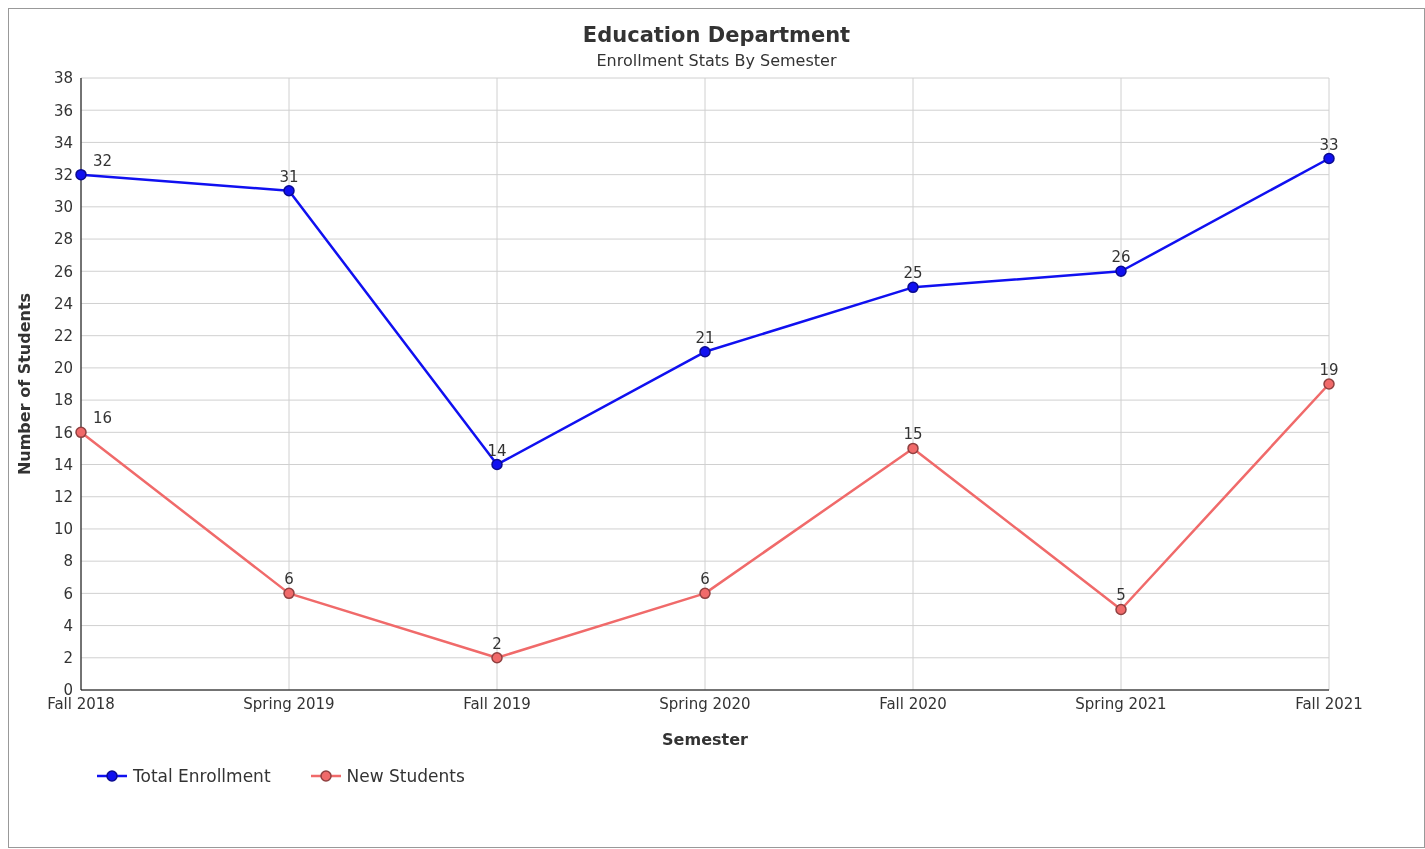 This screenshot has height=849, width=1425. Describe the element at coordinates (103, 418) in the screenshot. I see `data-label: 16` at that location.